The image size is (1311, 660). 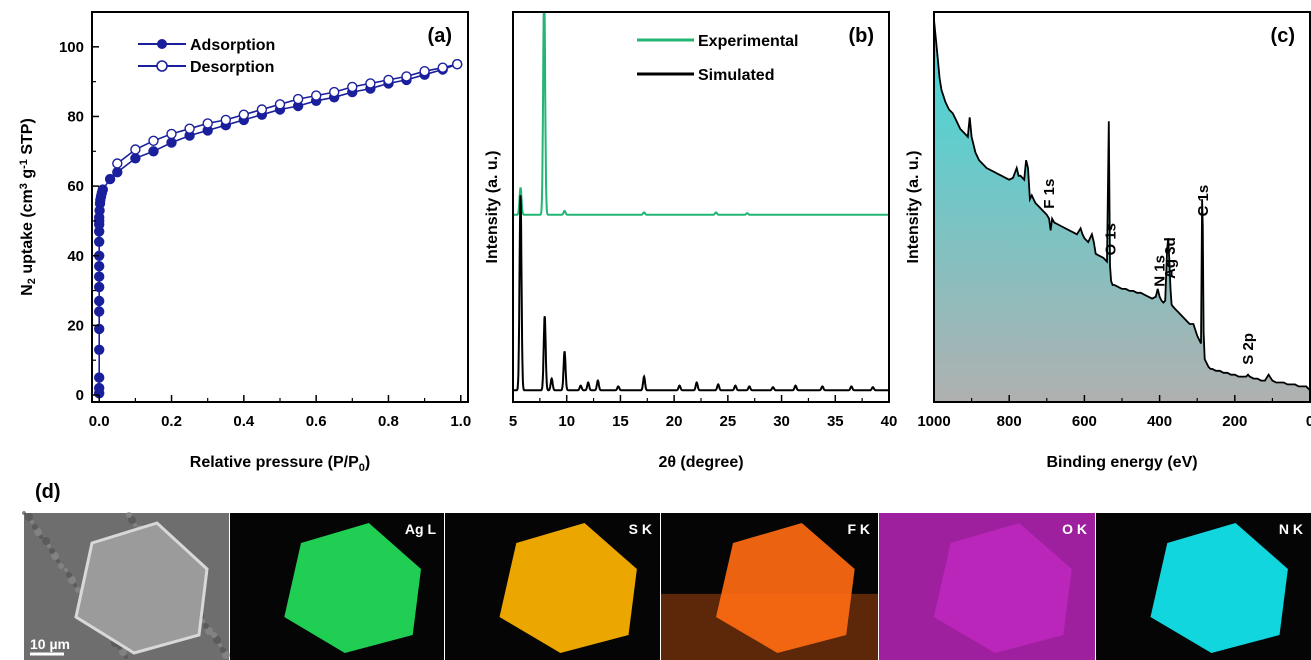 What do you see at coordinates (162, 44) in the screenshot?
I see `legend-marker-adsorption` at bounding box center [162, 44].